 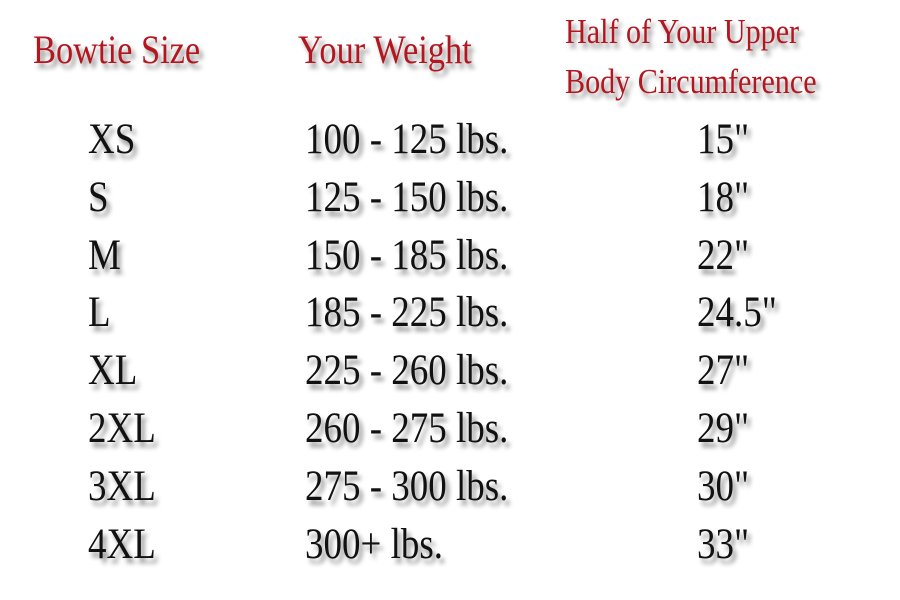 I want to click on cell-weight: 100 - 125 lbs., so click(x=407, y=139).